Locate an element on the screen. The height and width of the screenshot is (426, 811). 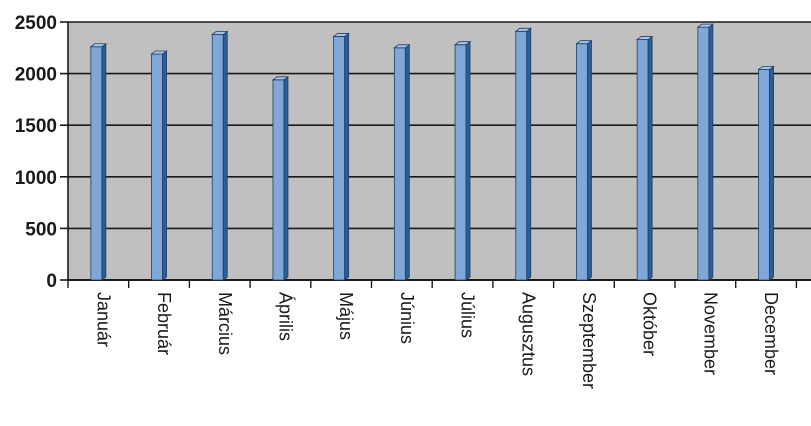
x-tick-label-6: Június is located at coordinates (407, 318).